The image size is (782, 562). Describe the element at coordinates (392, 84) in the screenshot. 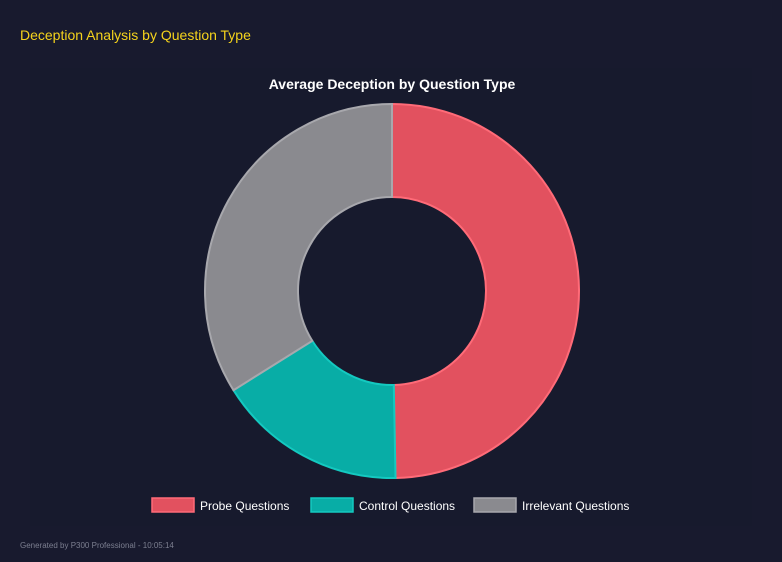

I see `chart-title: Average Deception by Question Type` at that location.